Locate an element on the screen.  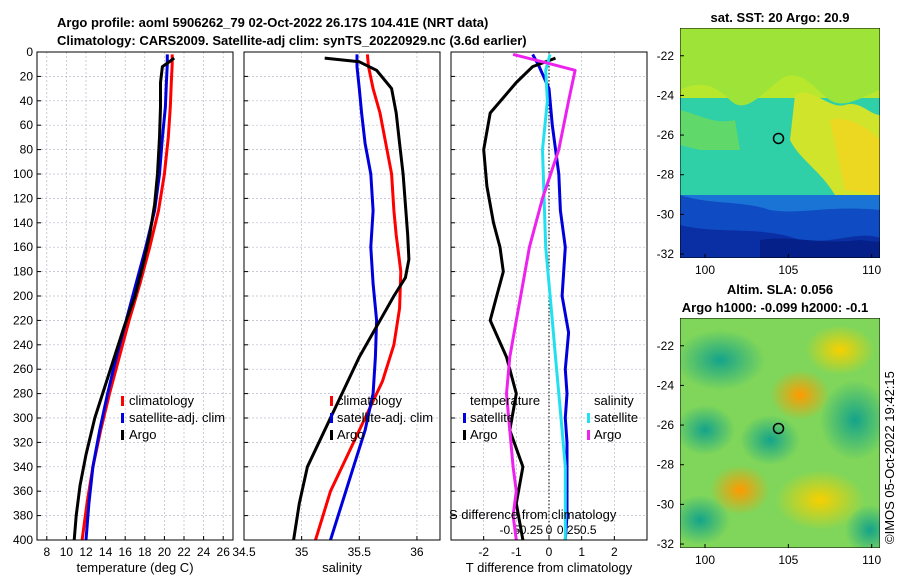
legend-swatch-t-argo is located at coordinates (464, 435).